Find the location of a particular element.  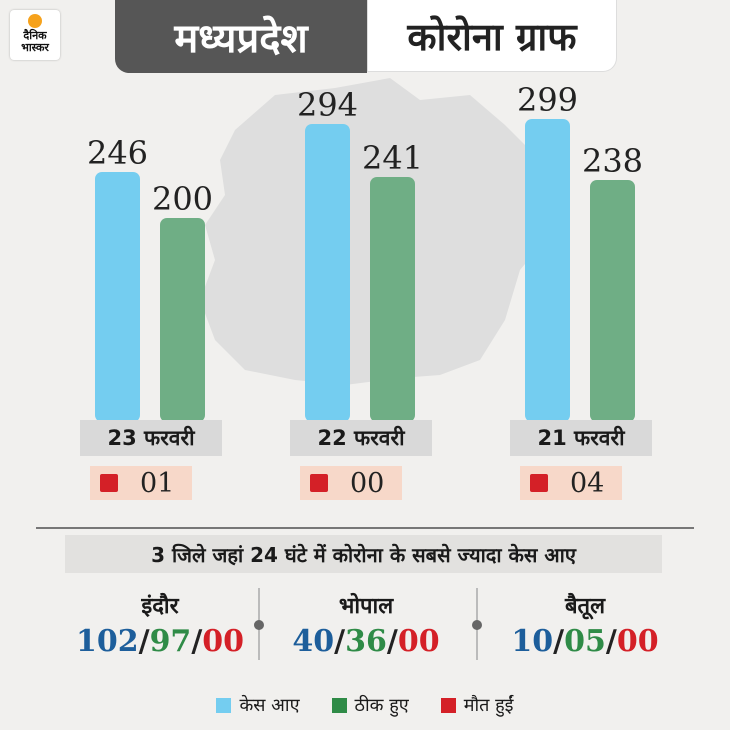

title-graph: कोरोना ग्राफ is located at coordinates (492, 36).